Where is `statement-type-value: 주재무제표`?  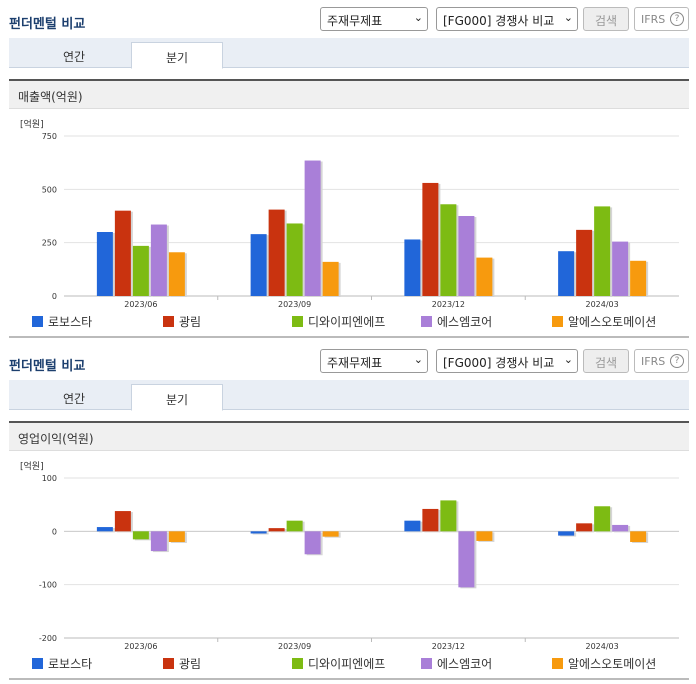 statement-type-value: 주재무제표 is located at coordinates (355, 363).